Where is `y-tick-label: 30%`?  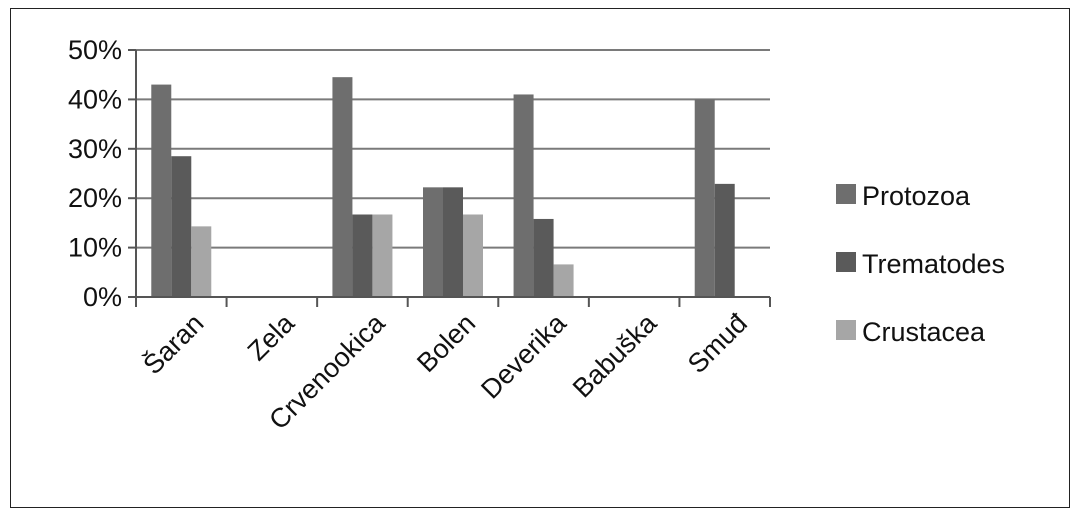 y-tick-label: 30% is located at coordinates (95, 149).